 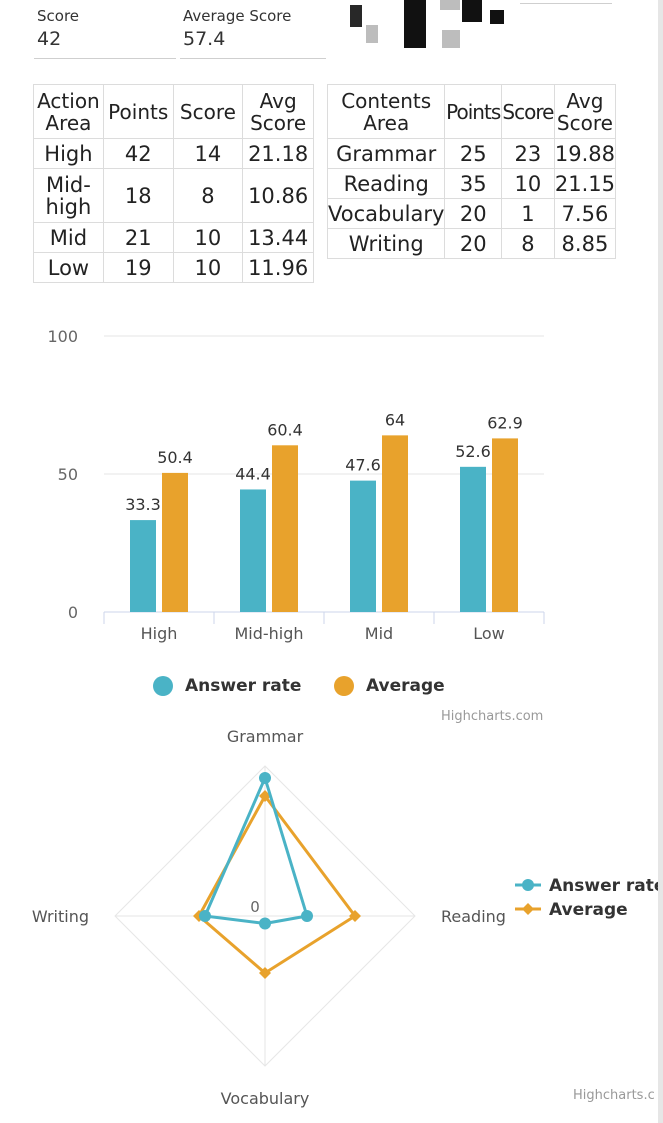 I want to click on table-cell: High, so click(x=68, y=153).